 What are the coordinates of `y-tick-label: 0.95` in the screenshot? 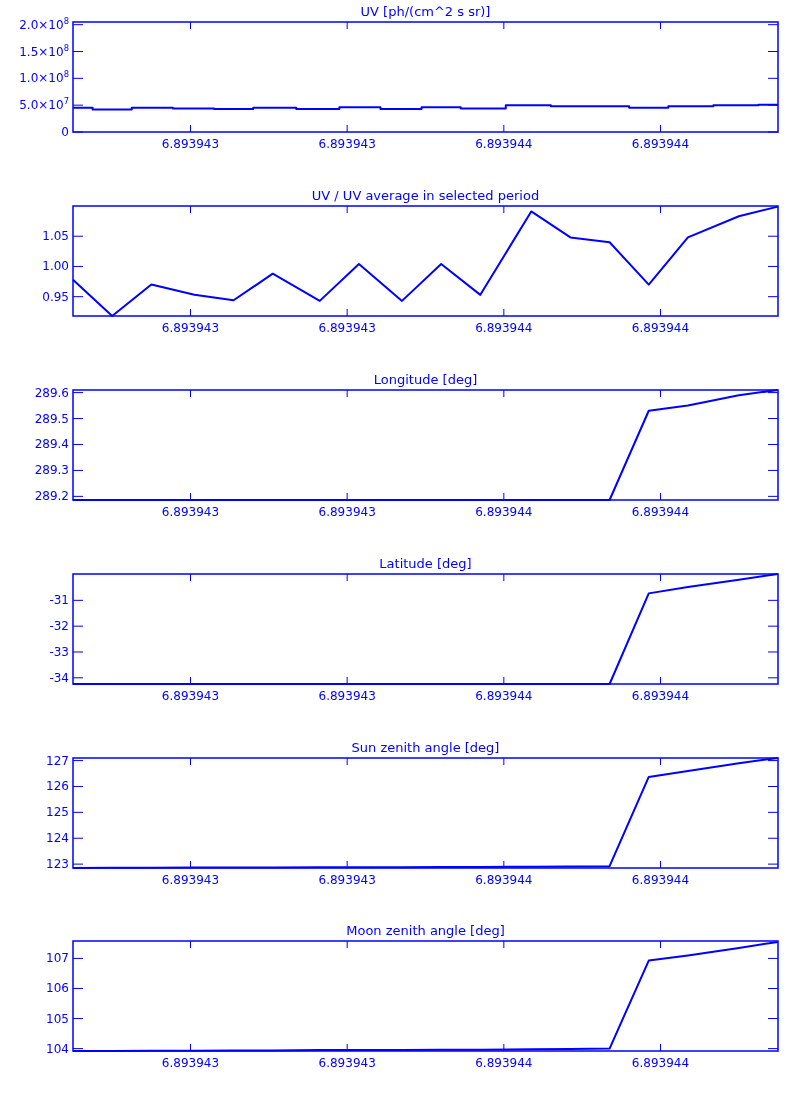 It's located at (55, 296).